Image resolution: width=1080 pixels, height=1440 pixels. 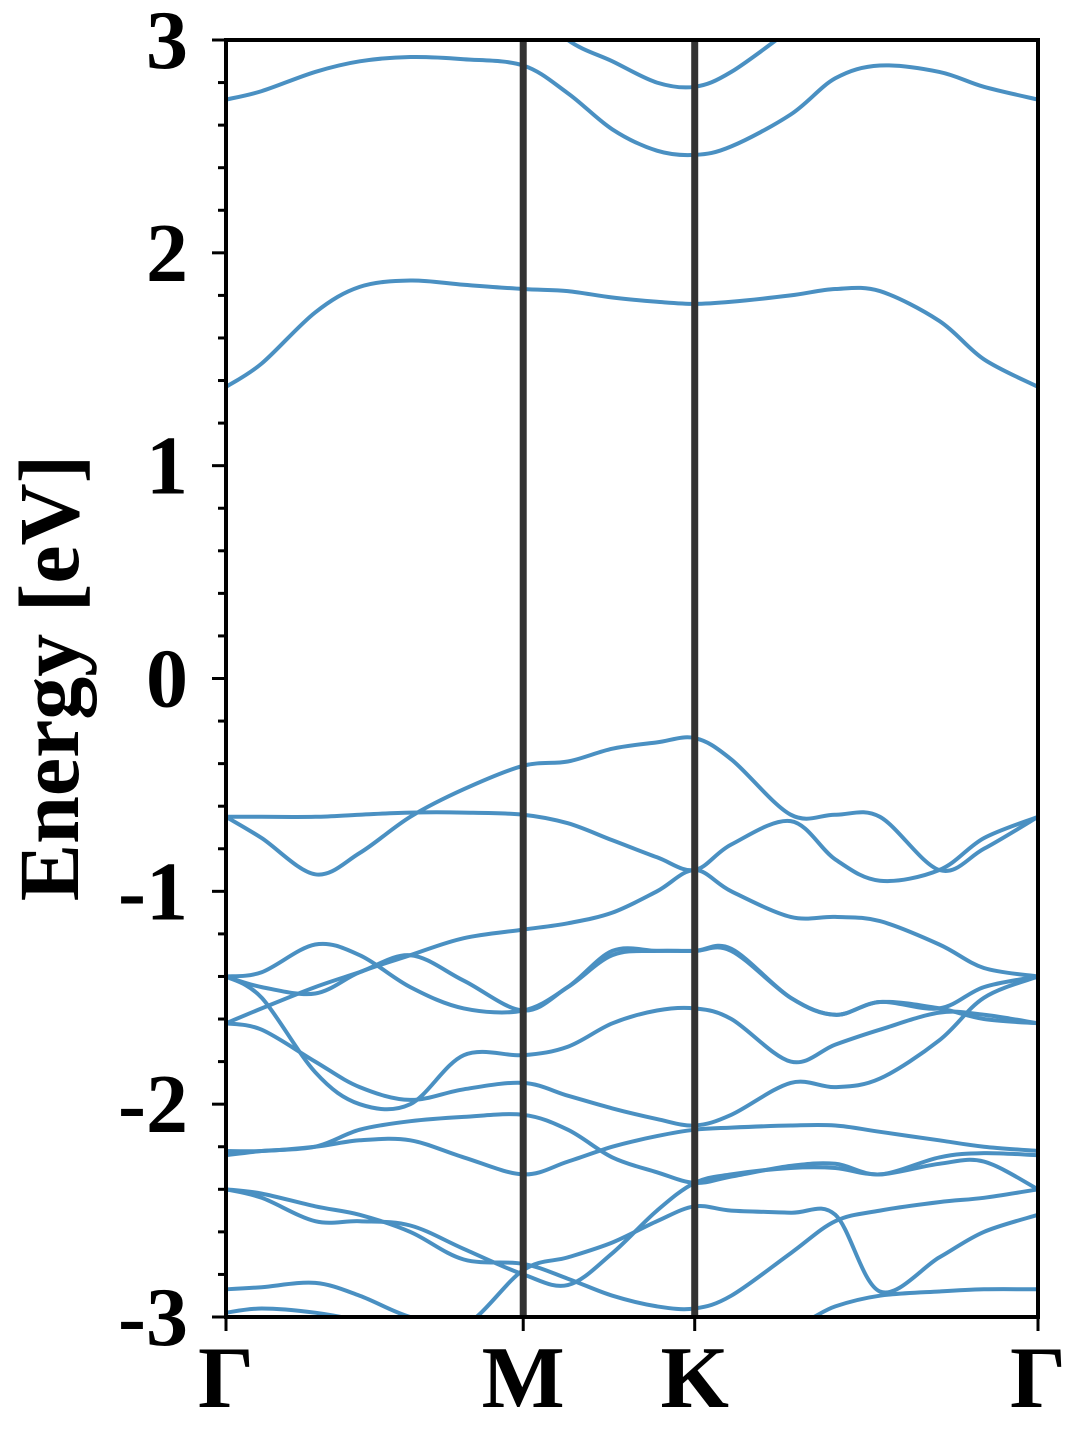 What do you see at coordinates (167, 253) in the screenshot?
I see `y-tick-label: 2` at bounding box center [167, 253].